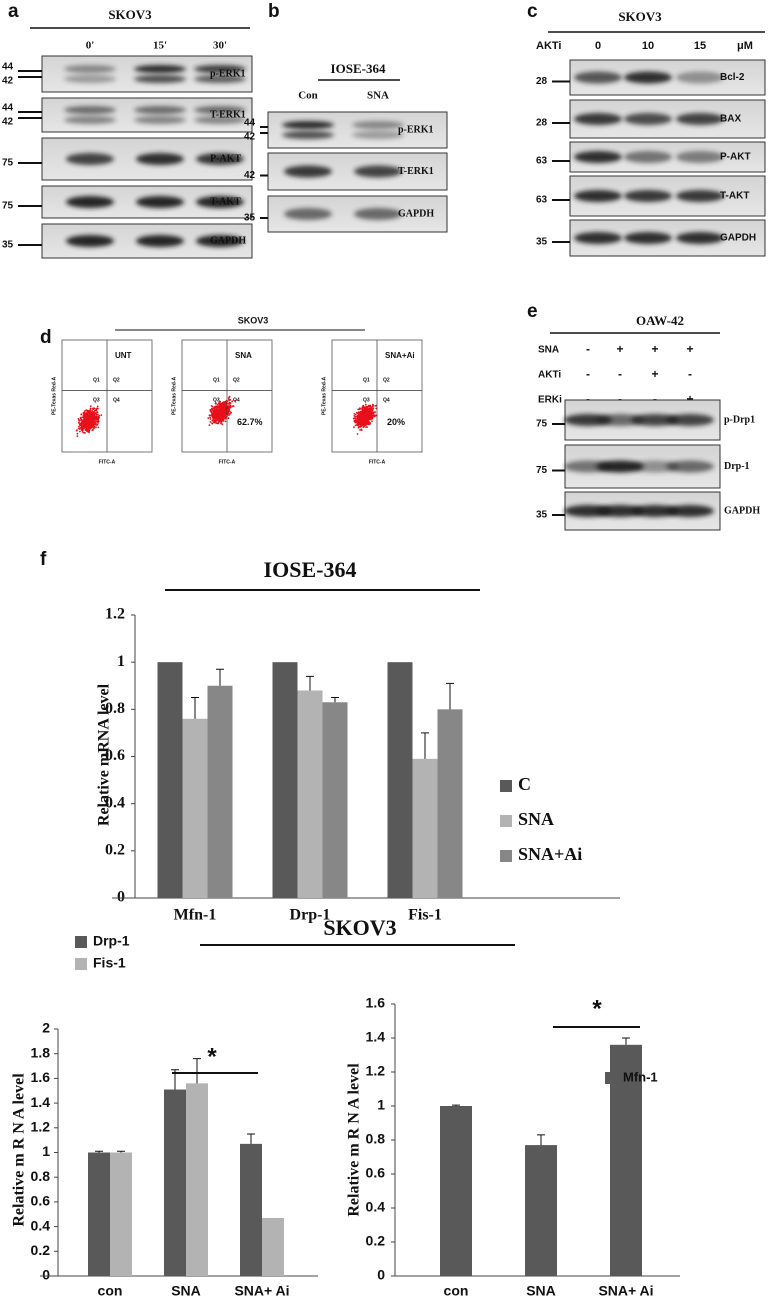  I want to click on quadrant-label: Q2, so click(236, 381).